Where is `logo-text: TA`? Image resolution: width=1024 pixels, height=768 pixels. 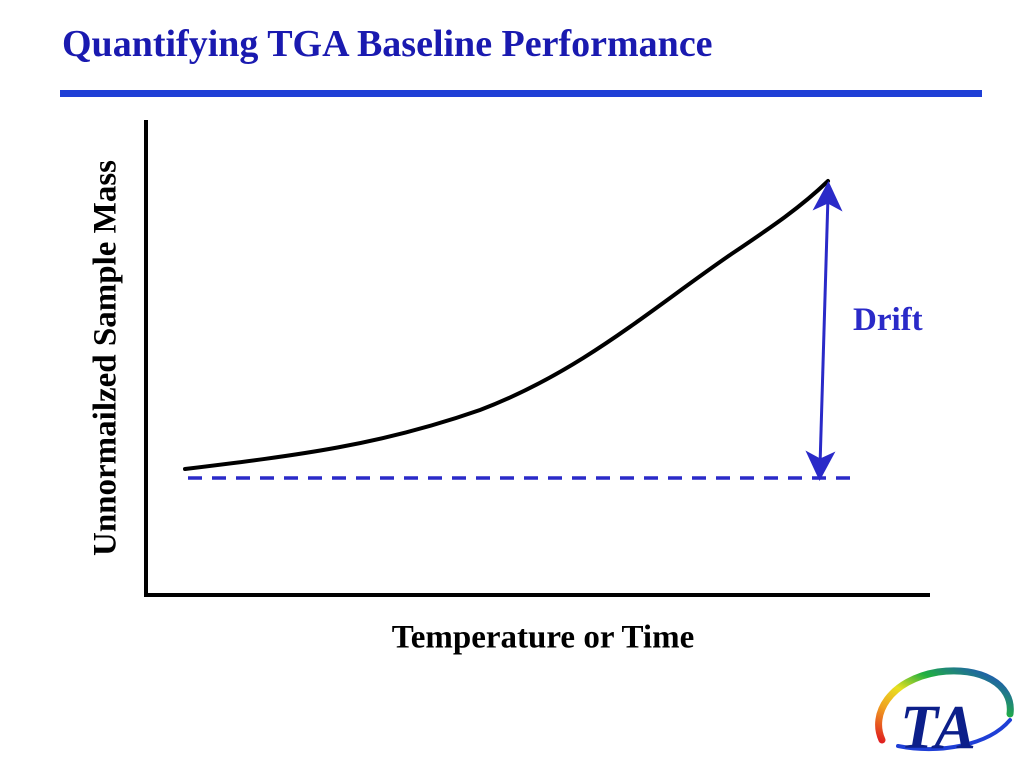
logo-text: TA is located at coordinates (938, 728).